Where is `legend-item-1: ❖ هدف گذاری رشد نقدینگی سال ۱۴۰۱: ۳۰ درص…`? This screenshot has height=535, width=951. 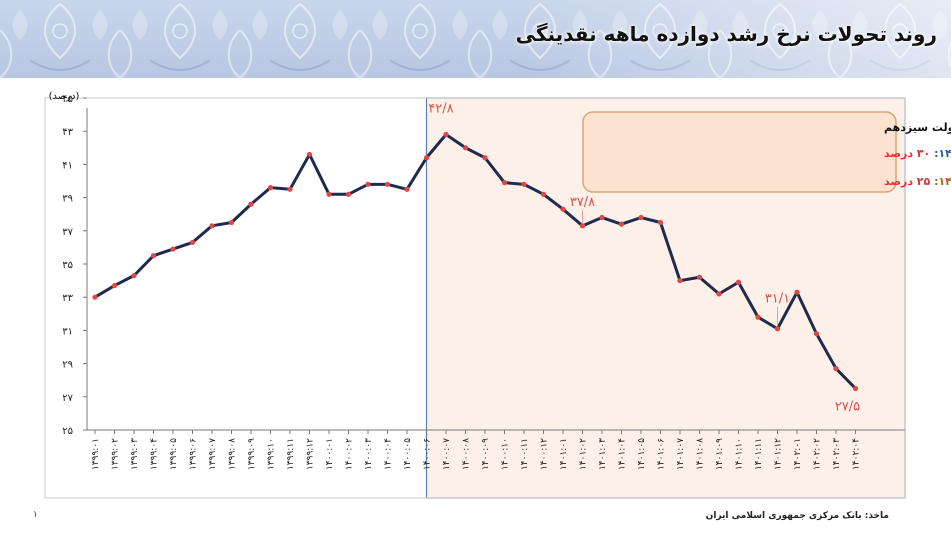
legend-item-1: ❖ هدف گذاری رشد نقدینگی سال ۱۴۰۱: ۳۰ درص… is located at coordinates (917, 153).